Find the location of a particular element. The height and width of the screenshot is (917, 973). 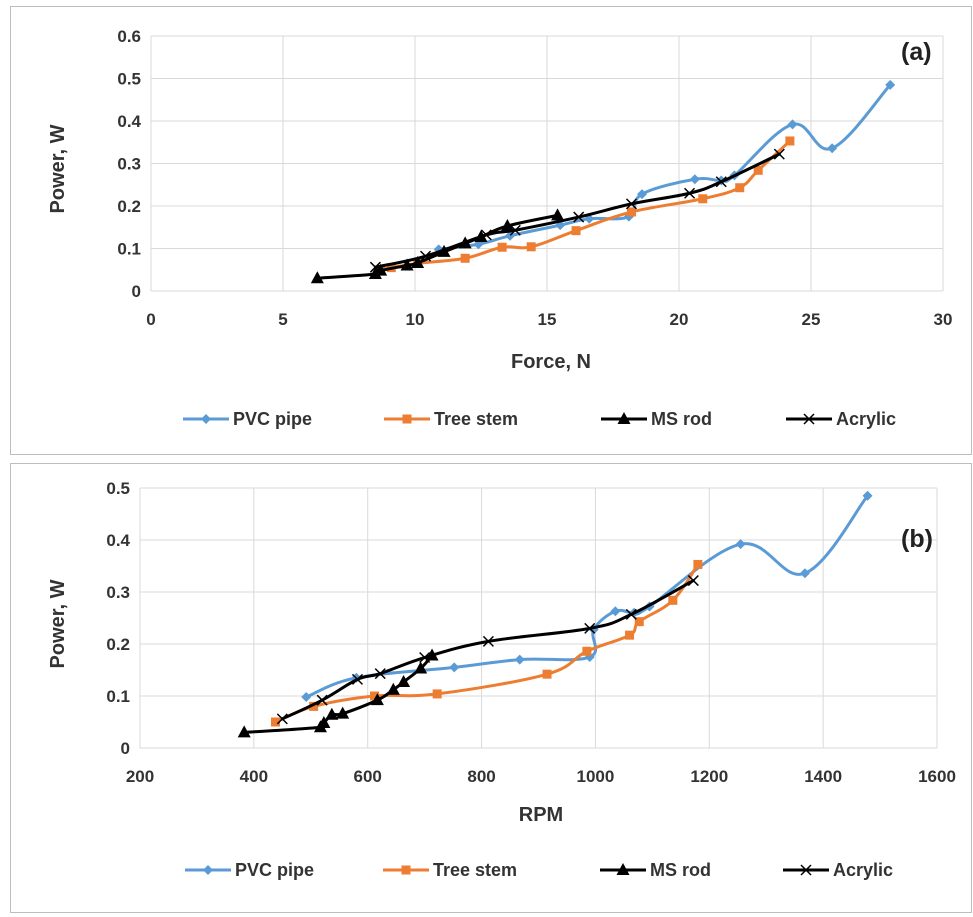

chart-a-ytick-label: 0.6 is located at coordinates (129, 36).